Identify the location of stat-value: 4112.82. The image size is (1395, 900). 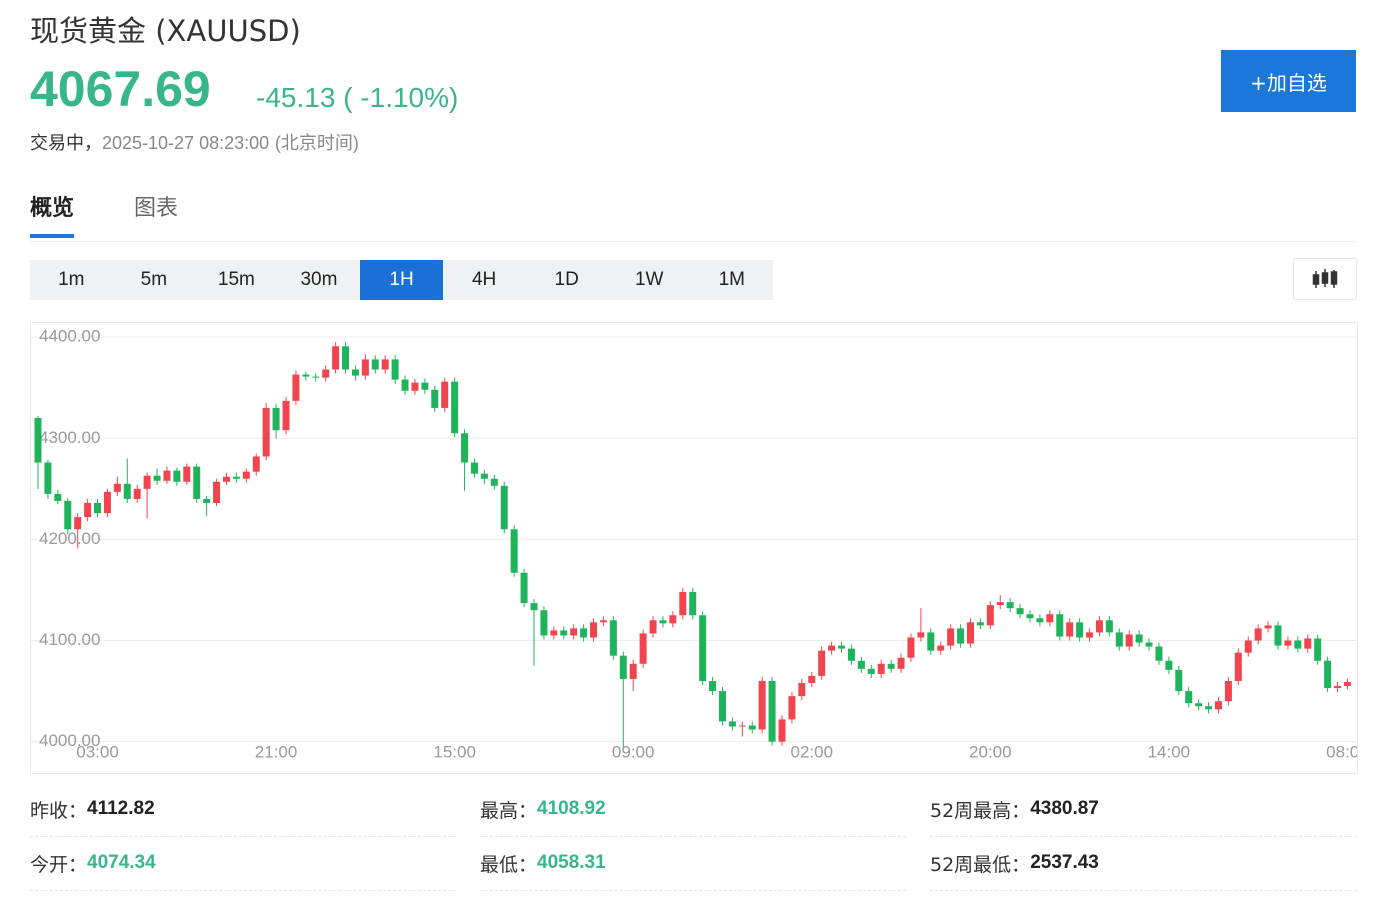
(121, 808).